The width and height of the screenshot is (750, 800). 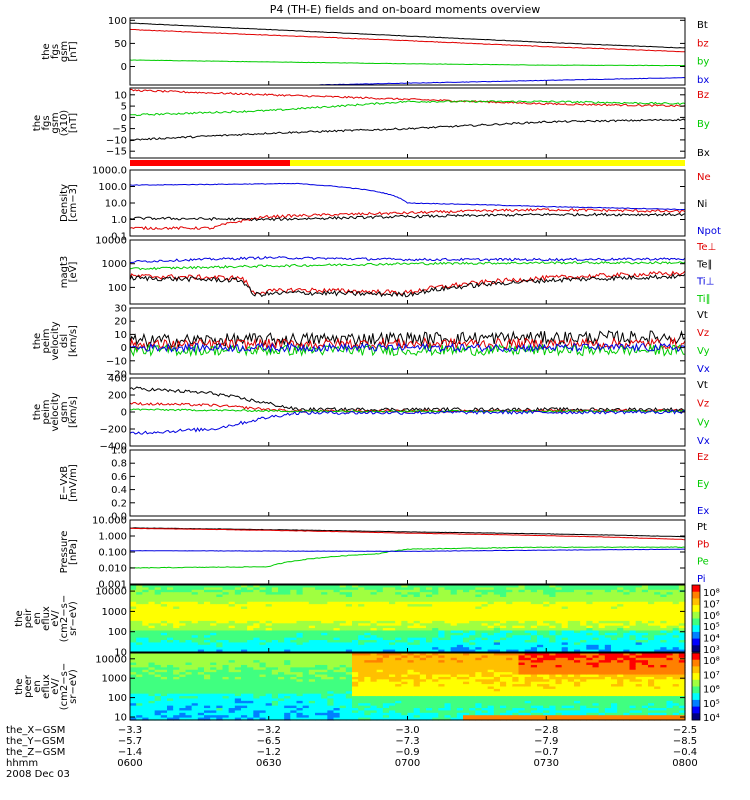 I want to click on y-tick-label: −5, so click(x=119, y=129).